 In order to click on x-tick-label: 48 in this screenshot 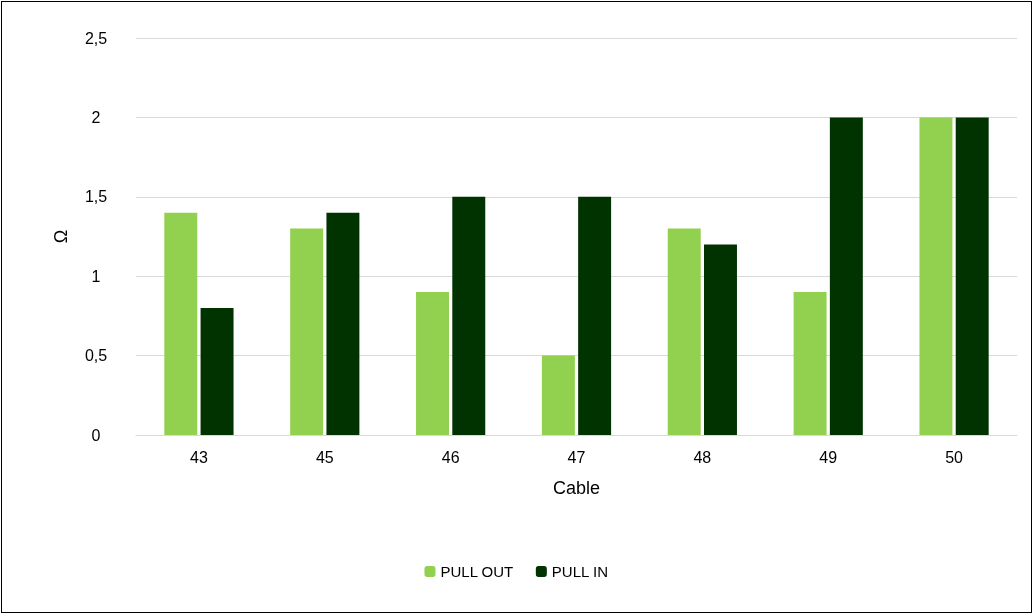, I will do `click(702, 457)`.